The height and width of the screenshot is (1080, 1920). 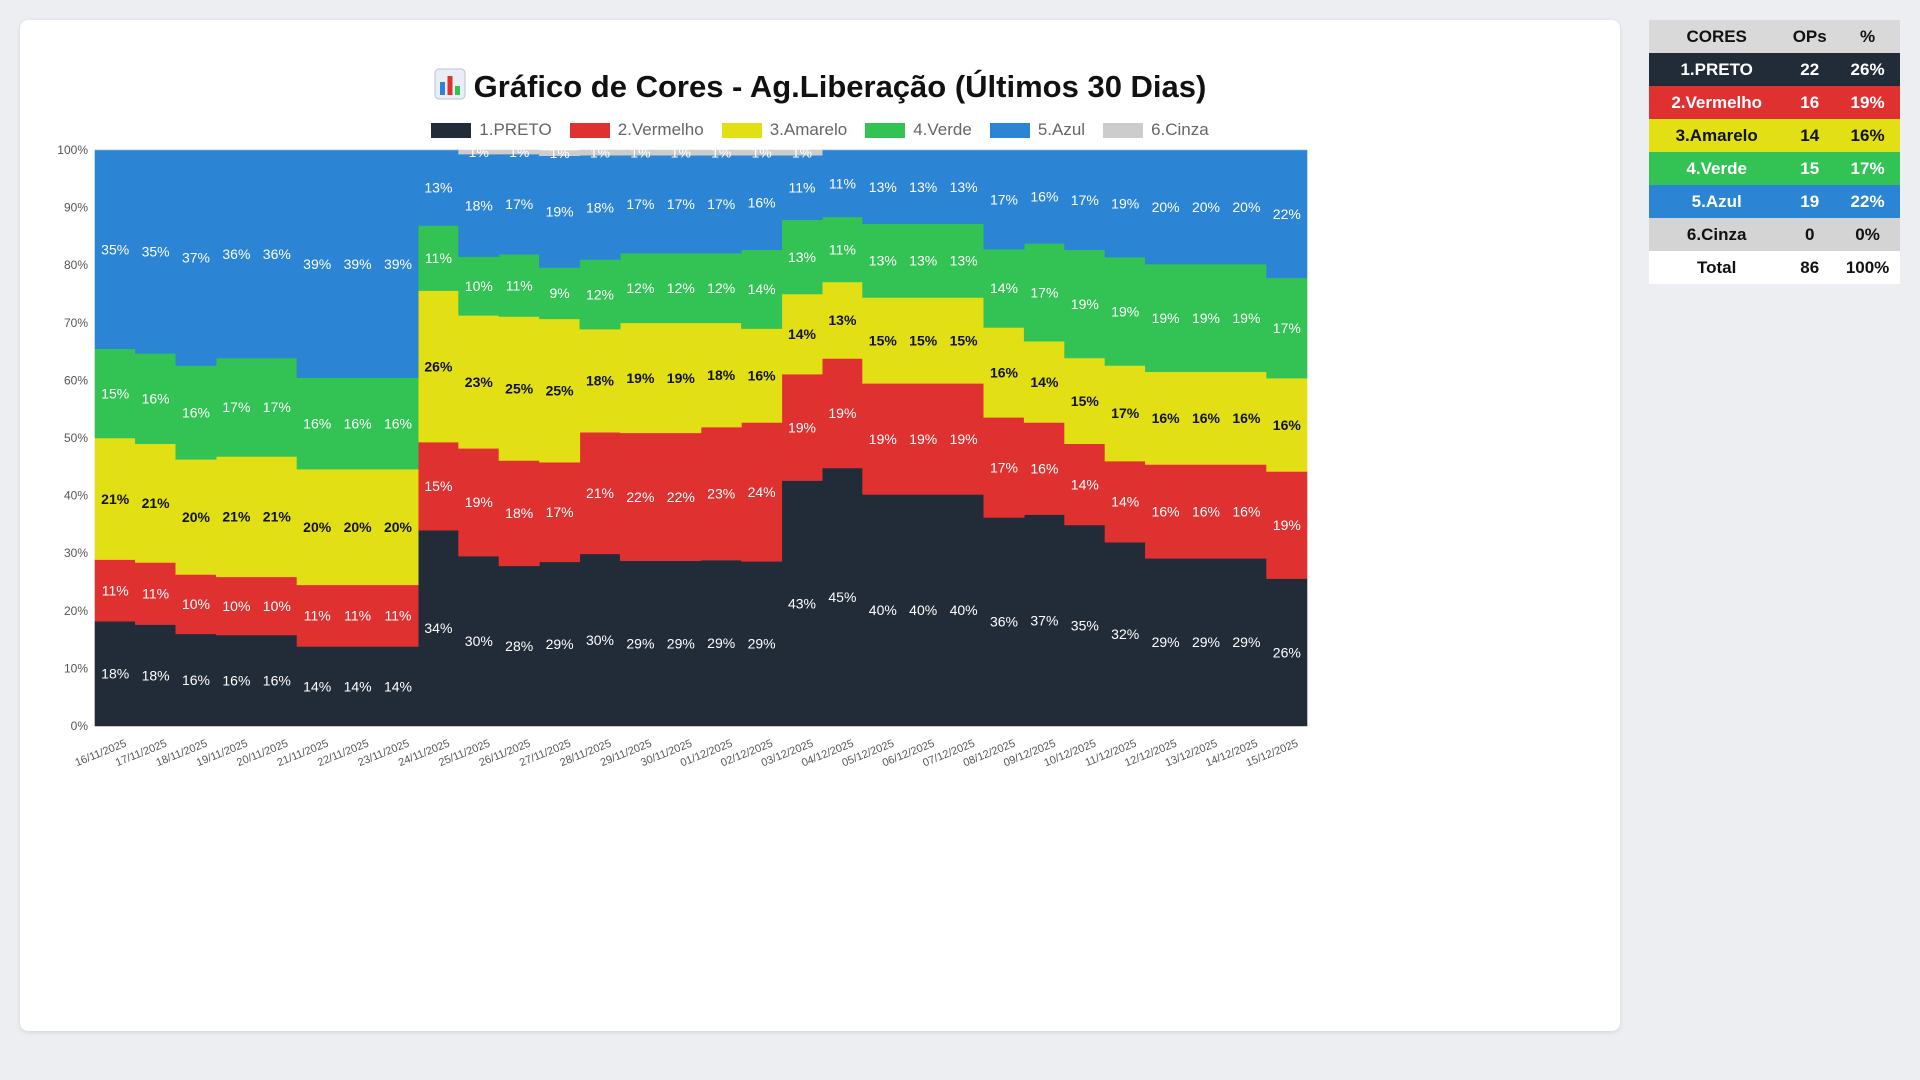 I want to click on summary-row: 2.Vermelho 16 19%, so click(x=1774, y=102).